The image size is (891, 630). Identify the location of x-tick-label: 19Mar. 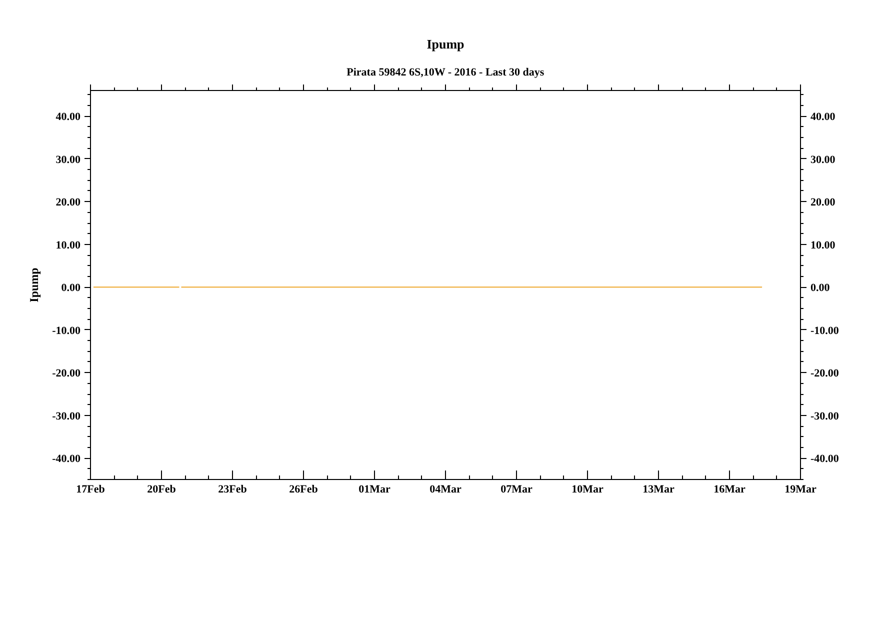
(800, 490).